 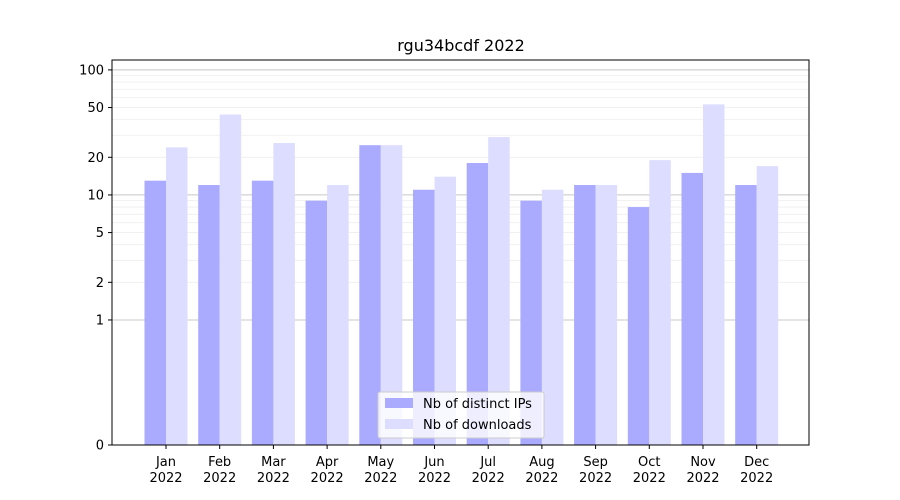 I want to click on y-tick-label: 20, so click(x=95, y=158).